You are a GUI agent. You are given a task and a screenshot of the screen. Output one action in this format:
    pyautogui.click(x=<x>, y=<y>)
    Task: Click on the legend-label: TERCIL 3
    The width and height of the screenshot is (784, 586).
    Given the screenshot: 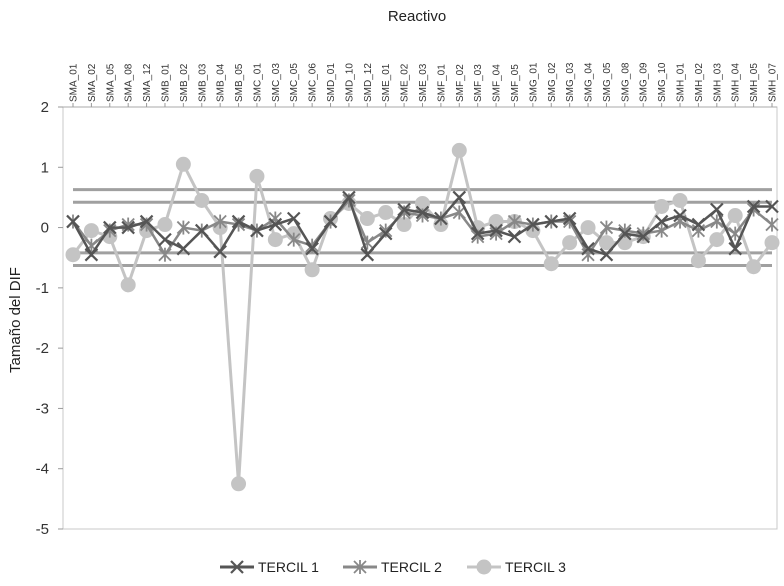 What is the action you would take?
    pyautogui.click(x=535, y=567)
    